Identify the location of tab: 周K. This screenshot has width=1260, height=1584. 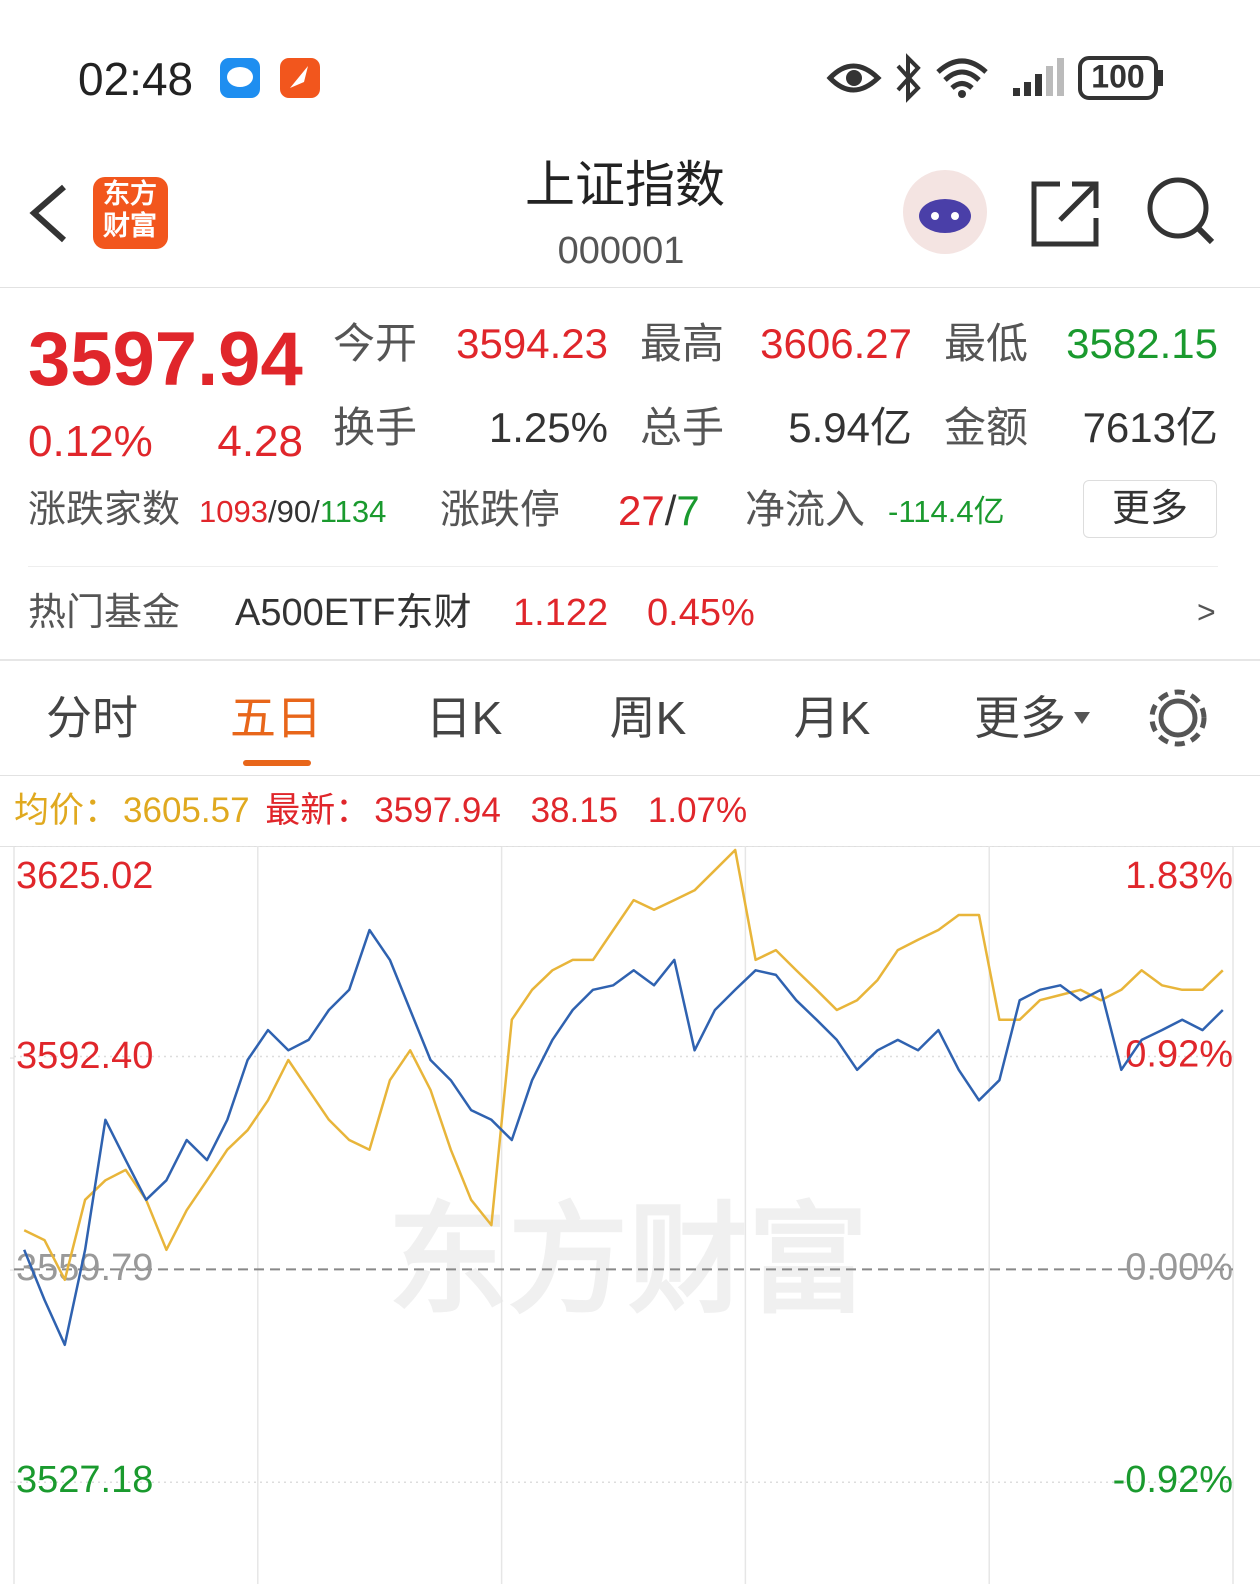
(648, 718).